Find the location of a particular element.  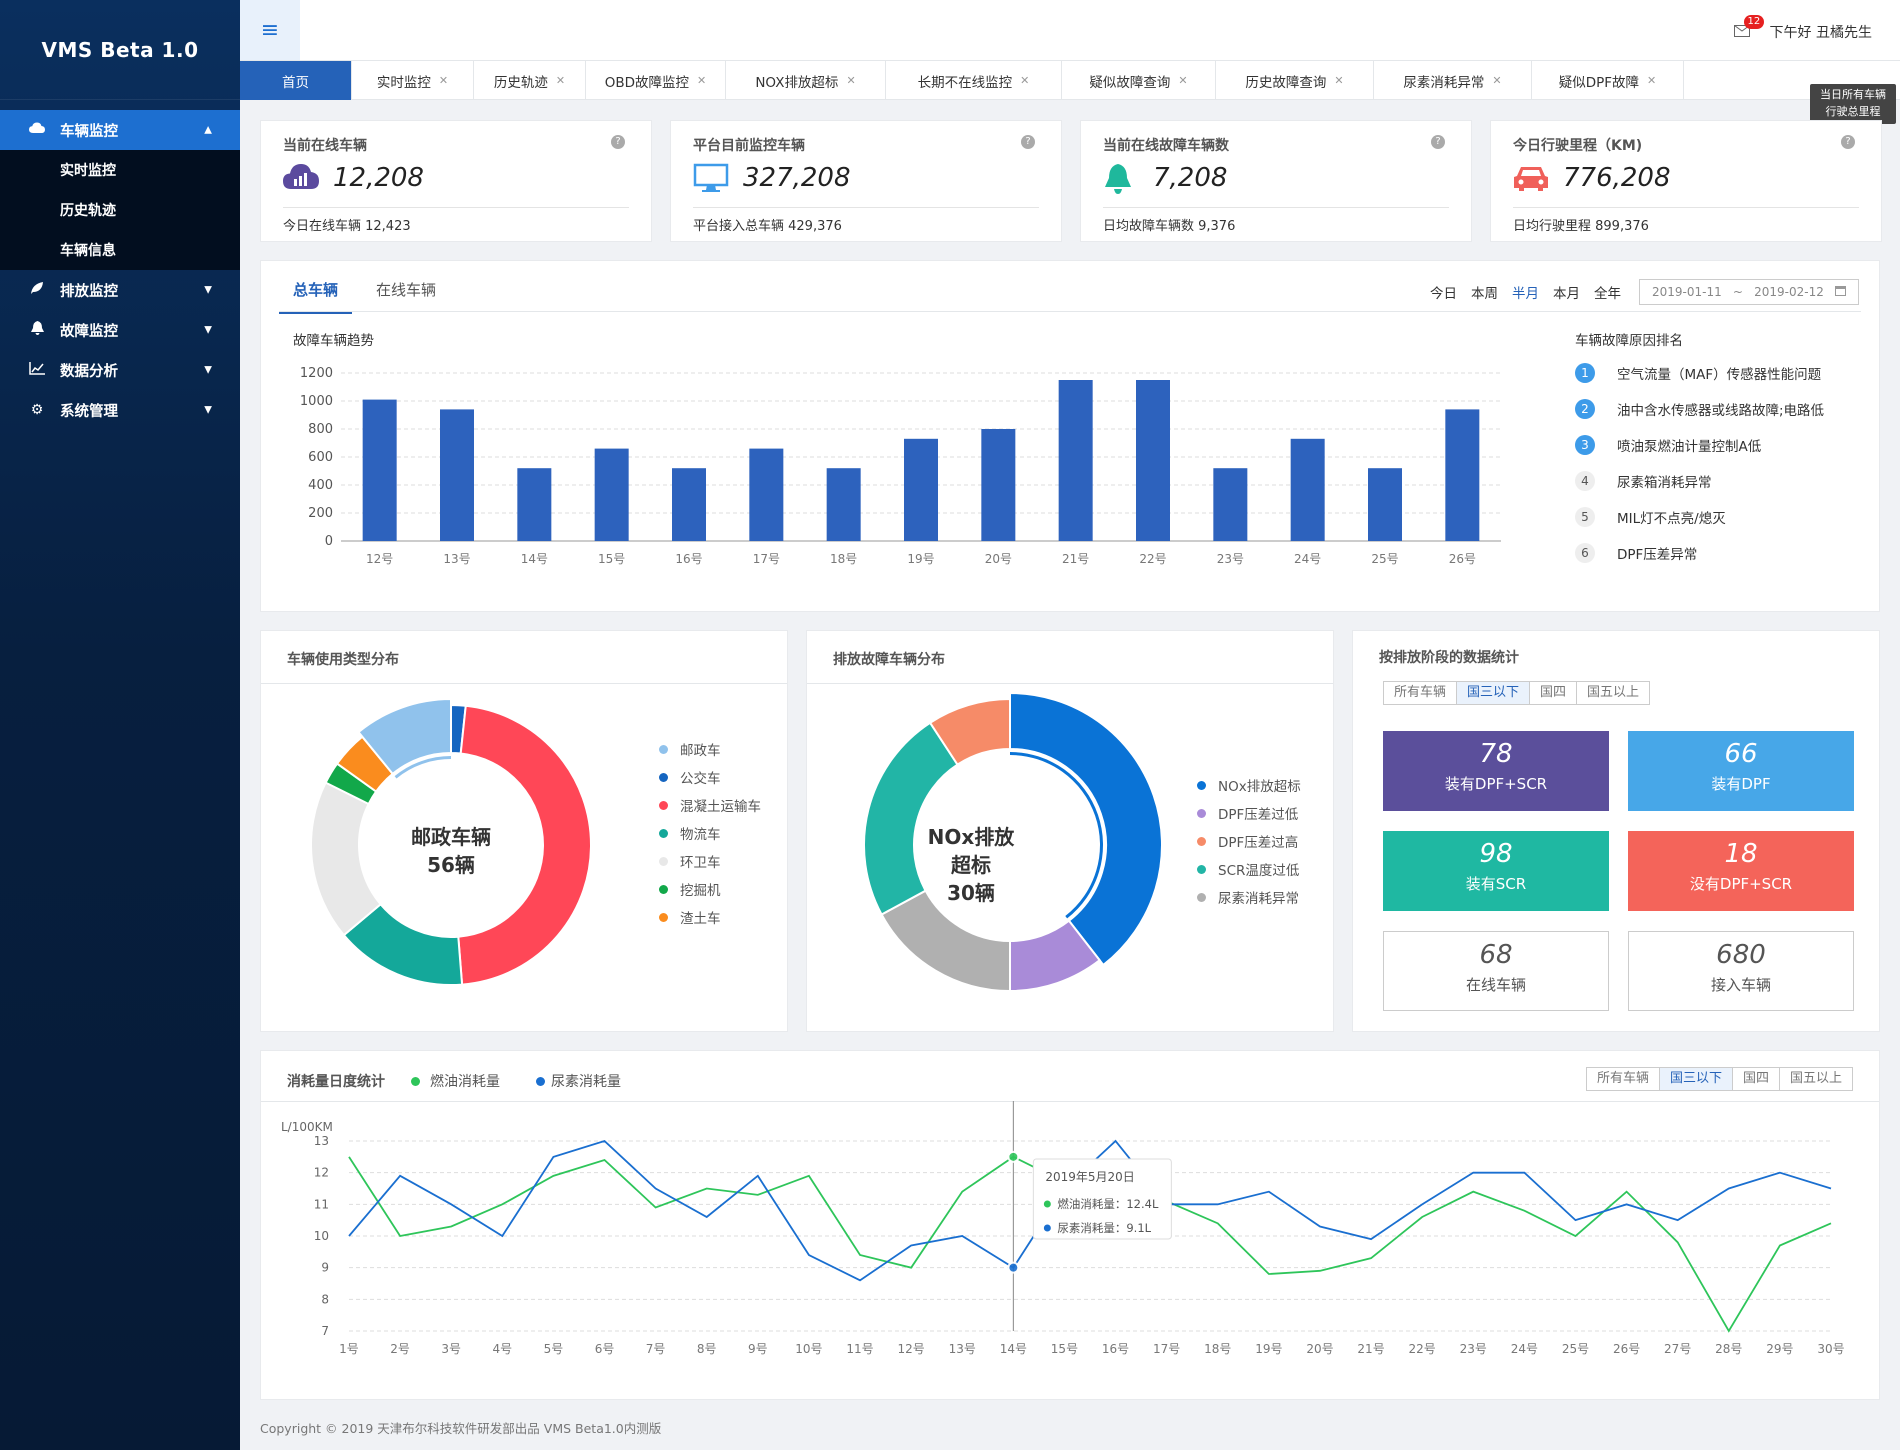

legend-item: DPF压差过低 is located at coordinates (1247, 813).